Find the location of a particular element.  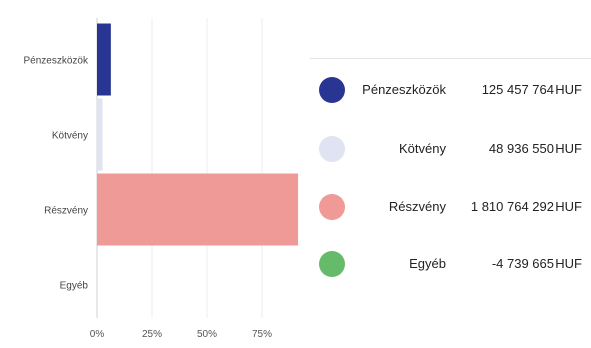

legend-swatch-penzeszkozok is located at coordinates (332, 90).